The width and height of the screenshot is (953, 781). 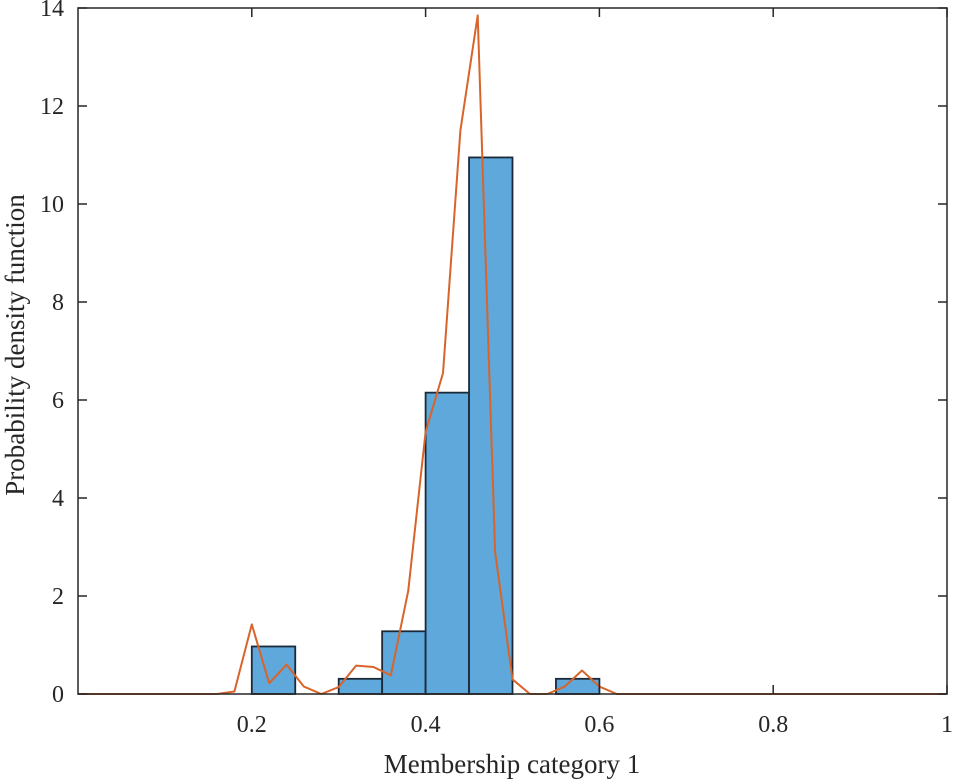 What do you see at coordinates (947, 725) in the screenshot?
I see `x-tick-label: 1` at bounding box center [947, 725].